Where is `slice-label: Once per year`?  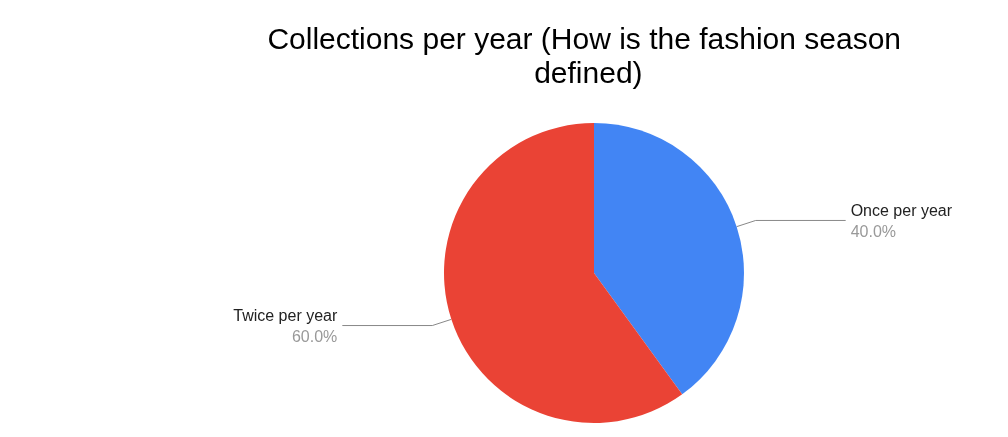 slice-label: Once per year is located at coordinates (901, 210).